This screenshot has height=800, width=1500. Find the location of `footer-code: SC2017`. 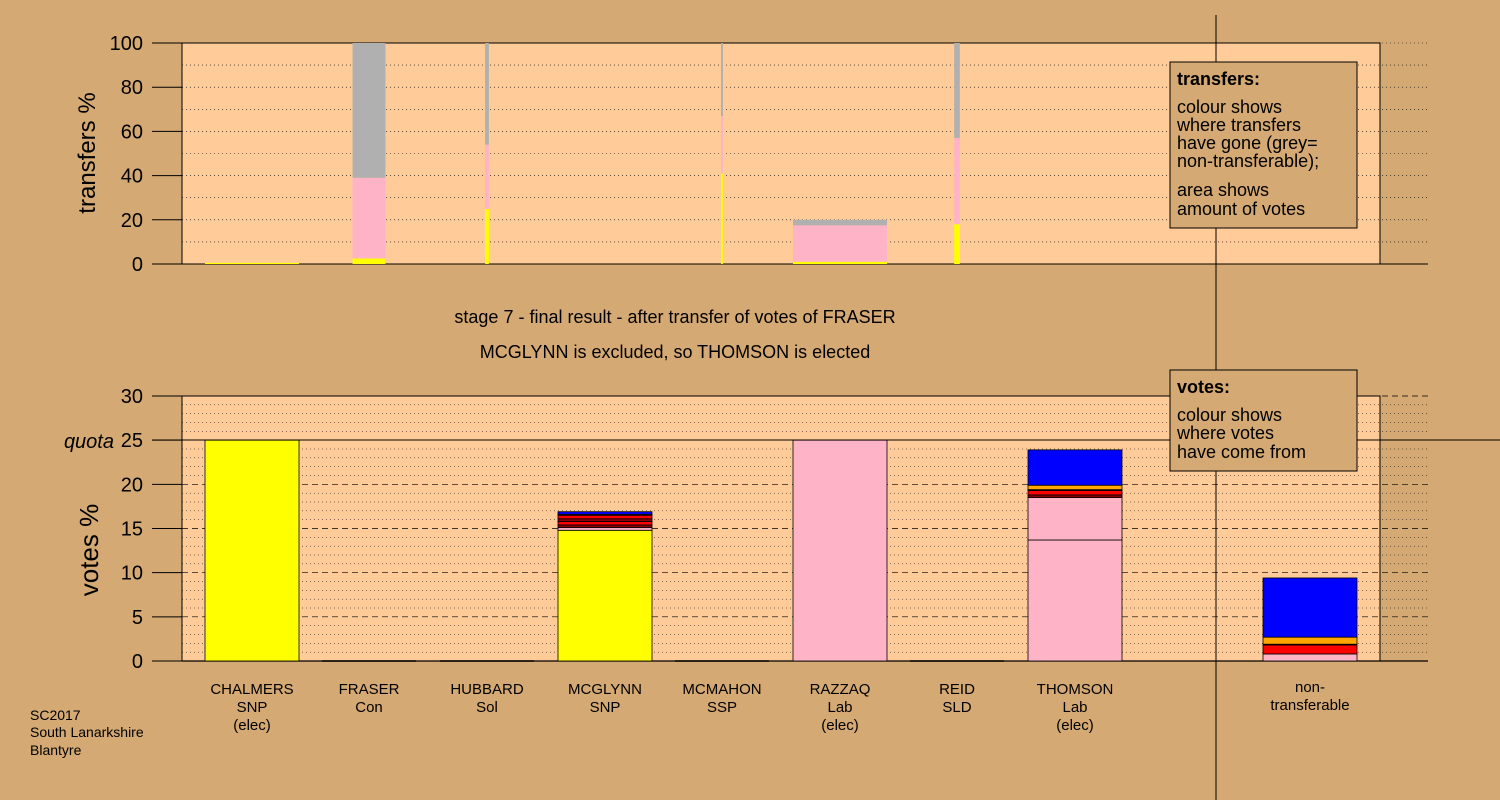

footer-code: SC2017 is located at coordinates (55, 715).